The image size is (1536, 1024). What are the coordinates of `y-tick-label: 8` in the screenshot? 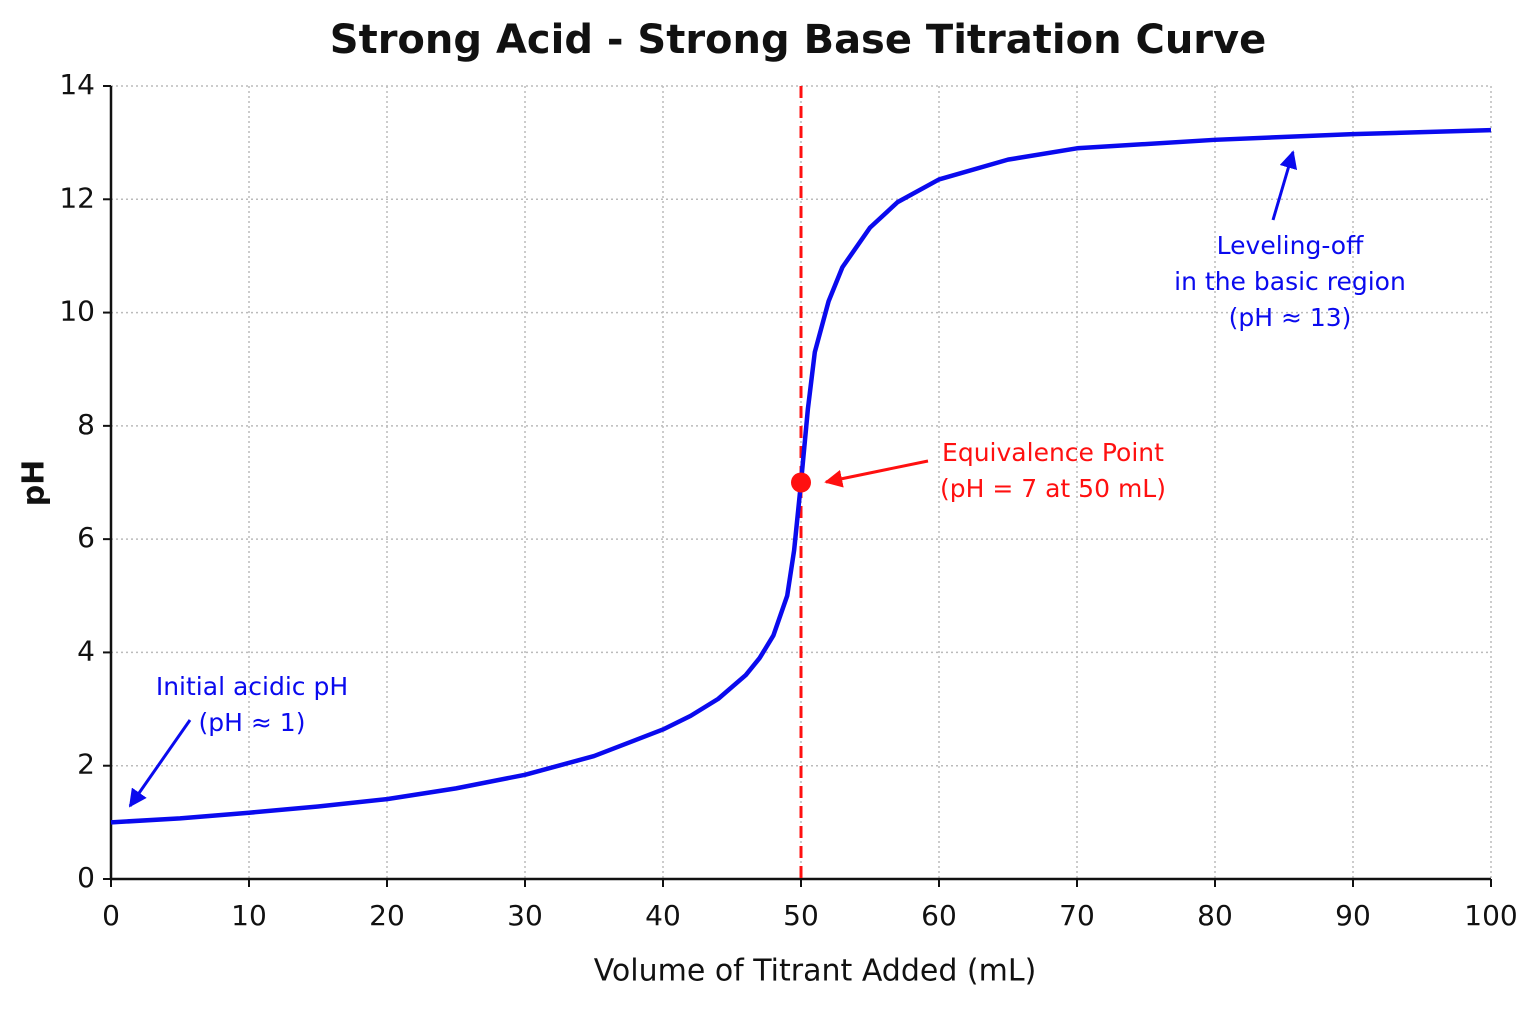 It's located at (86, 424).